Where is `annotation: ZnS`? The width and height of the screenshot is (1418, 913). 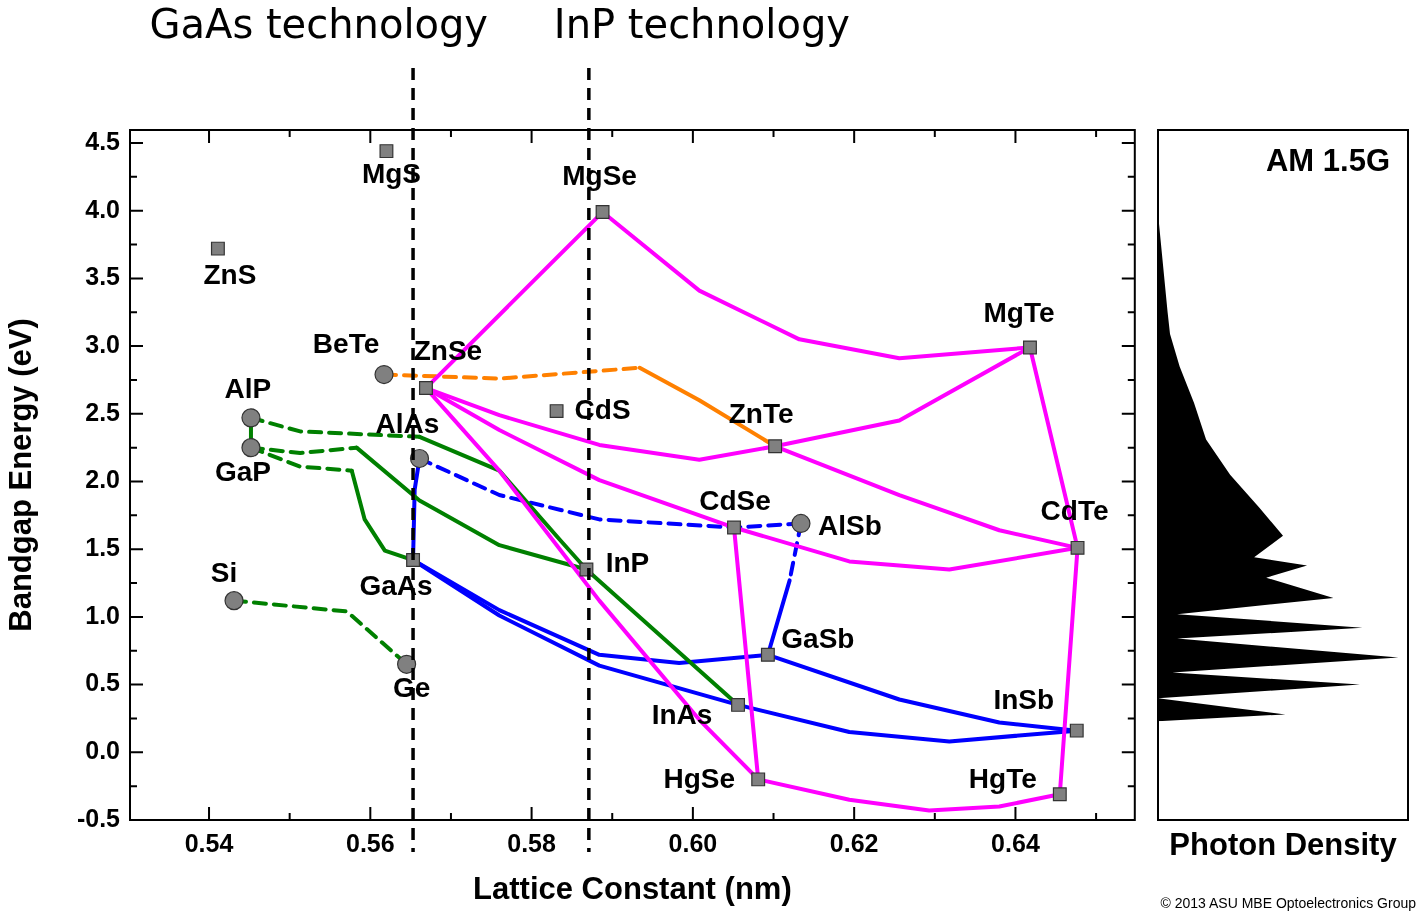 annotation: ZnS is located at coordinates (230, 275).